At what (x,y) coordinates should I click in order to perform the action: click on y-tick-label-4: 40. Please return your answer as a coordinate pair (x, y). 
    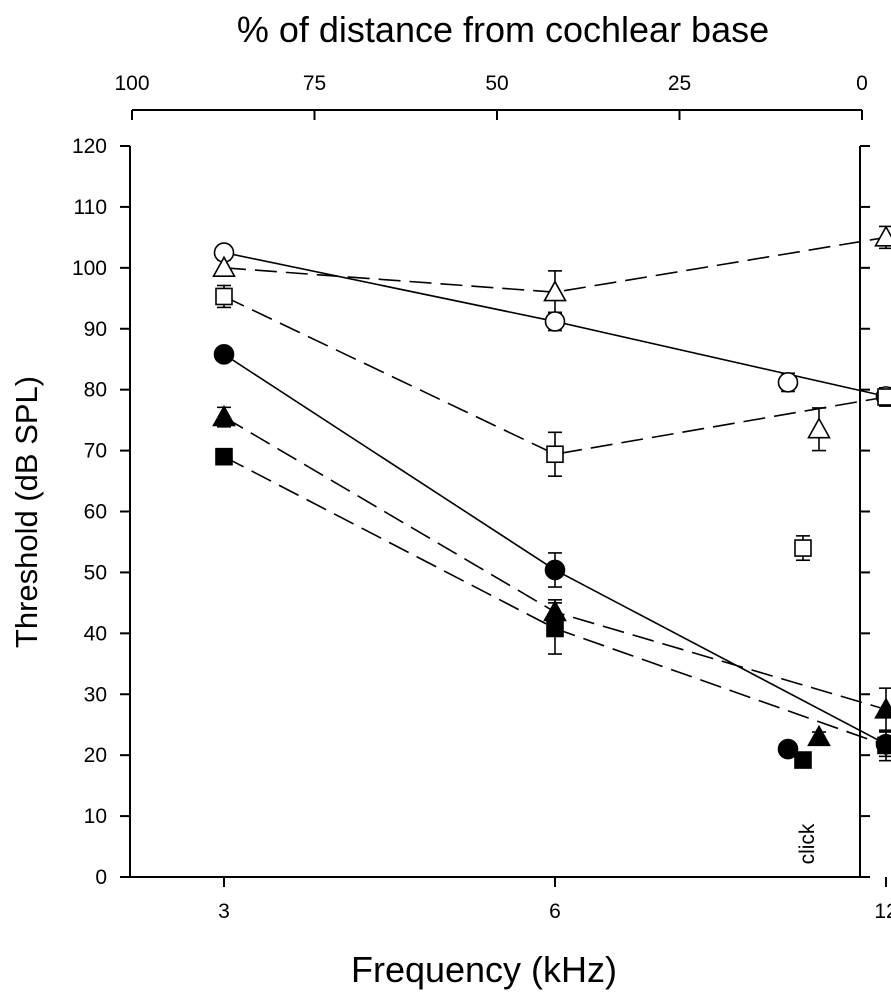
    Looking at the image, I should click on (95, 633).